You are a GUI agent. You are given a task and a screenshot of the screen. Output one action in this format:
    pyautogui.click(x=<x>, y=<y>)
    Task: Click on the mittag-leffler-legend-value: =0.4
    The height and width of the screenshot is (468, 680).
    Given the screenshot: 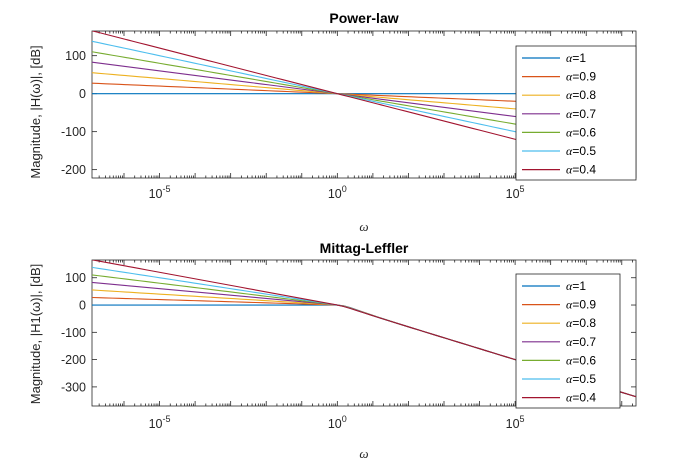 What is the action you would take?
    pyautogui.click(x=584, y=398)
    